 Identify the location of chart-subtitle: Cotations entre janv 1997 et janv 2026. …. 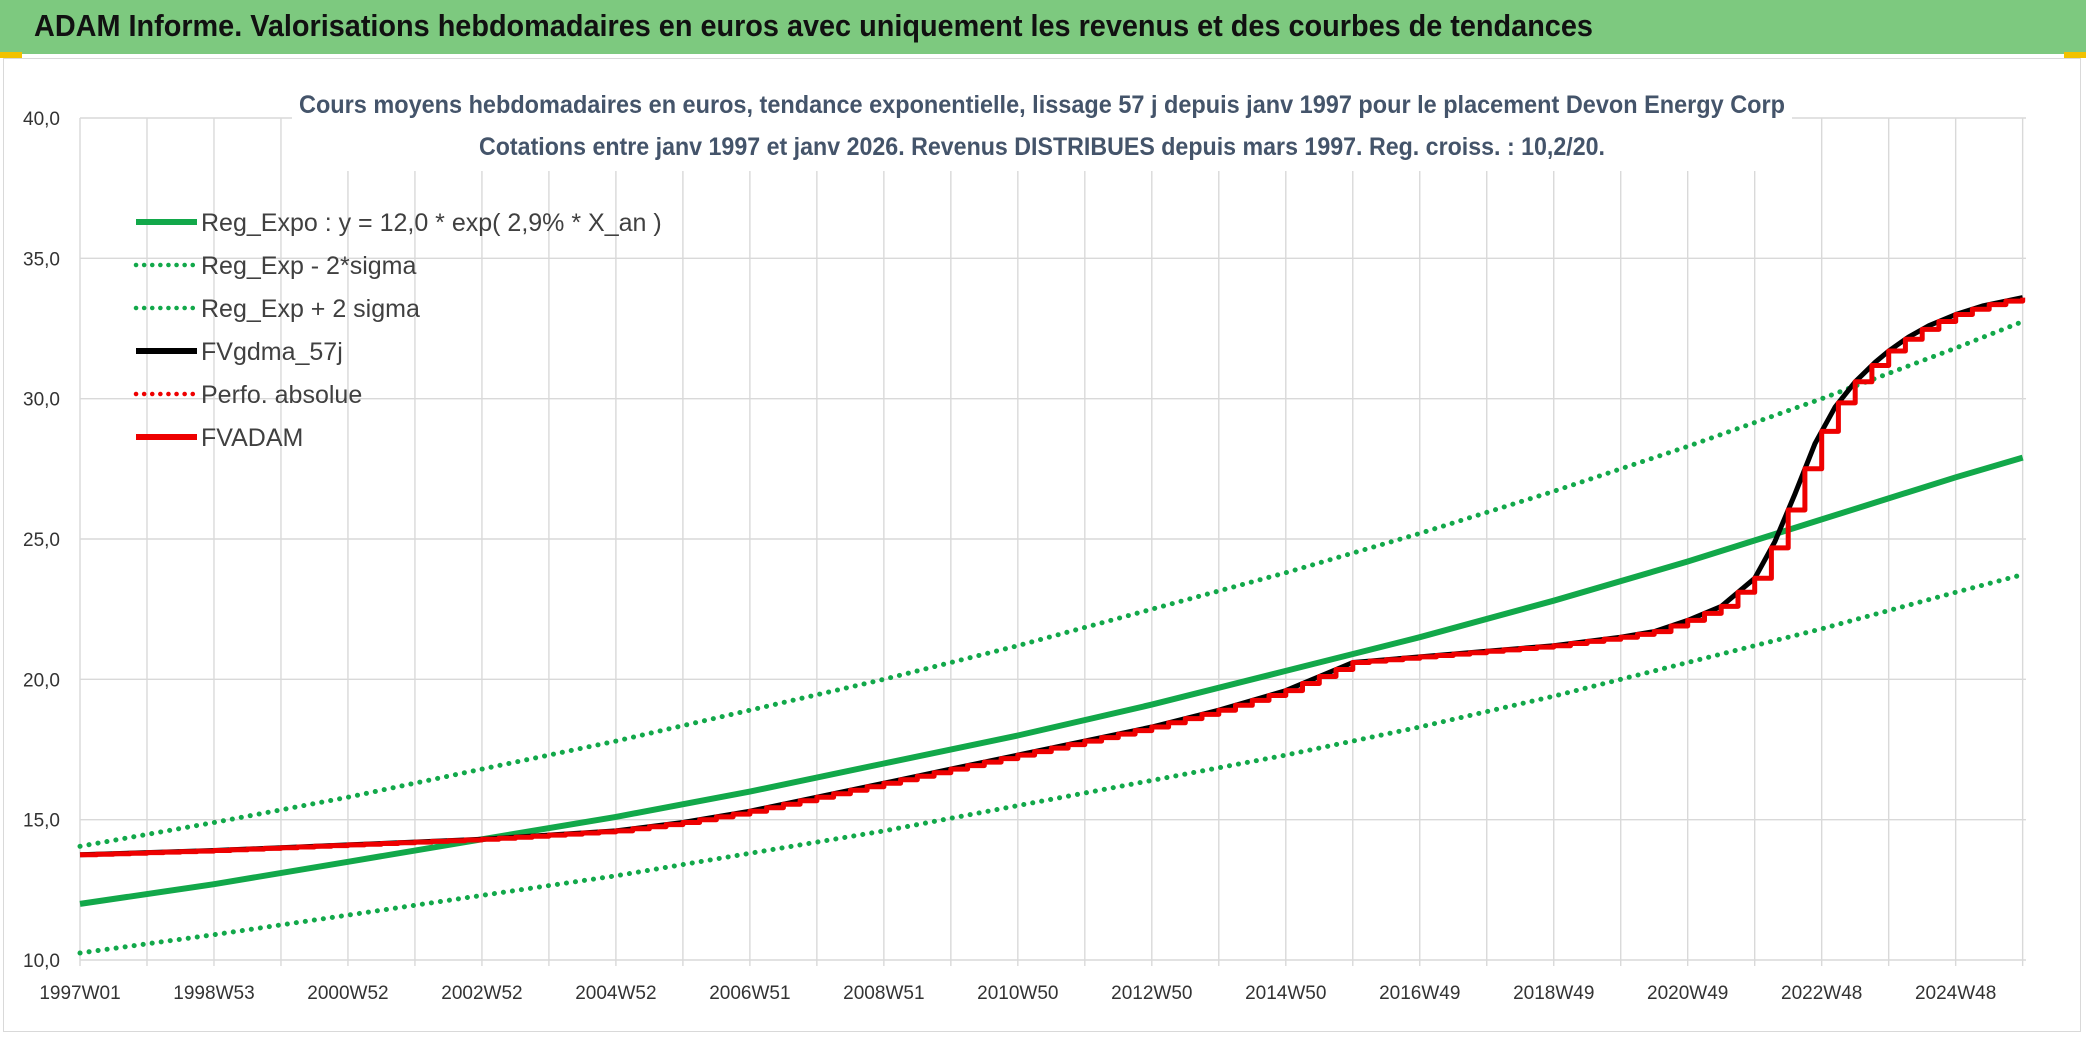
(1042, 147).